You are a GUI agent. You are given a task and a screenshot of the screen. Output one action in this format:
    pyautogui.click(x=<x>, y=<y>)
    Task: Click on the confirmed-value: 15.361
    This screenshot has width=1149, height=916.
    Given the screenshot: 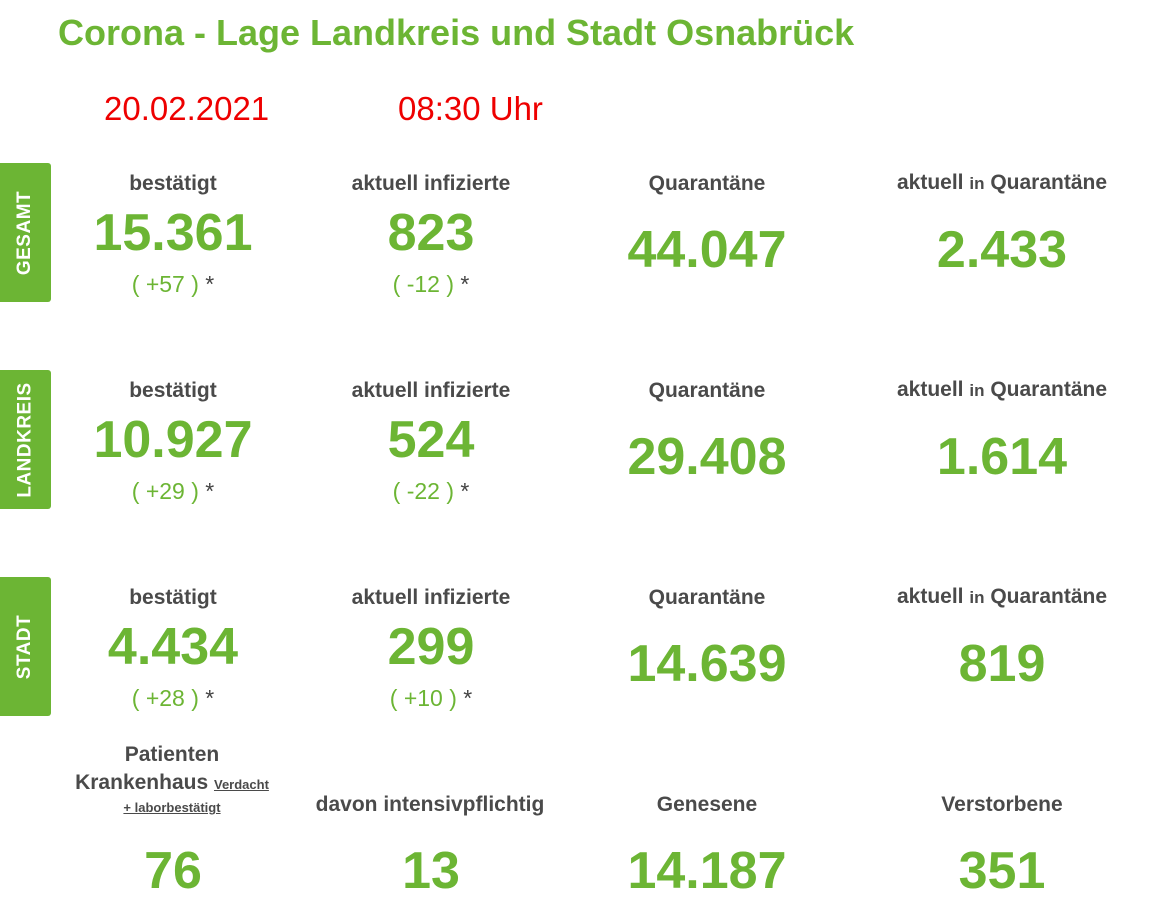 What is the action you would take?
    pyautogui.click(x=173, y=233)
    